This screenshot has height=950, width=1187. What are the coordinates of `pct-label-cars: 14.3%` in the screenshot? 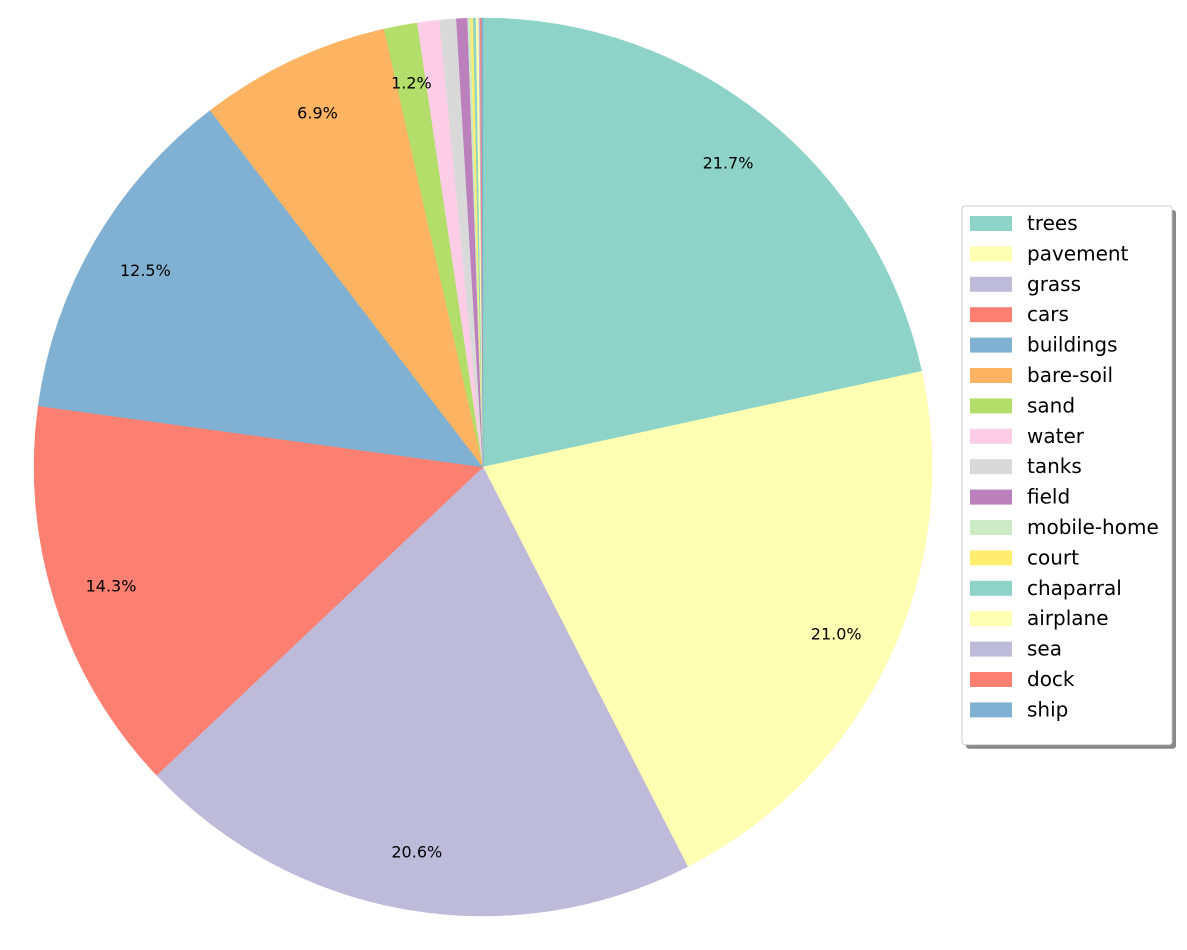 It's located at (111, 586).